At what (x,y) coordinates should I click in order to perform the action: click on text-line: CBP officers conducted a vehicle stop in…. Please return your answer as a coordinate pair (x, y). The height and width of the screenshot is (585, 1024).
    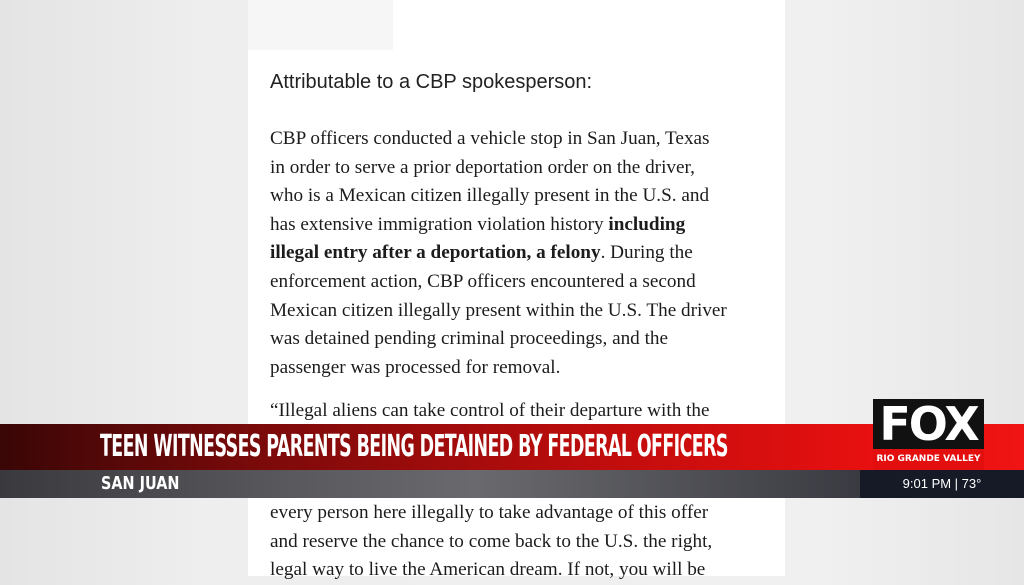
    Looking at the image, I should click on (490, 138).